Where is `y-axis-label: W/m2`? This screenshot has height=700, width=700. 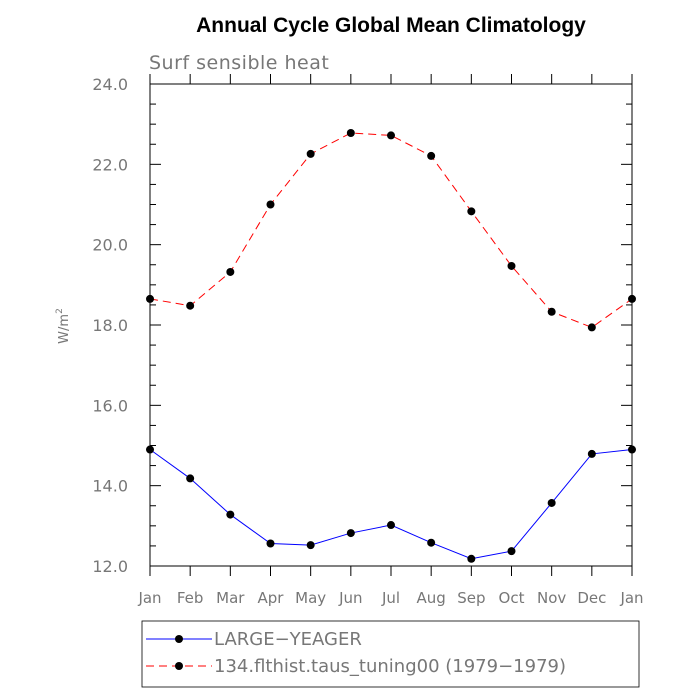 y-axis-label: W/m2 is located at coordinates (63, 326).